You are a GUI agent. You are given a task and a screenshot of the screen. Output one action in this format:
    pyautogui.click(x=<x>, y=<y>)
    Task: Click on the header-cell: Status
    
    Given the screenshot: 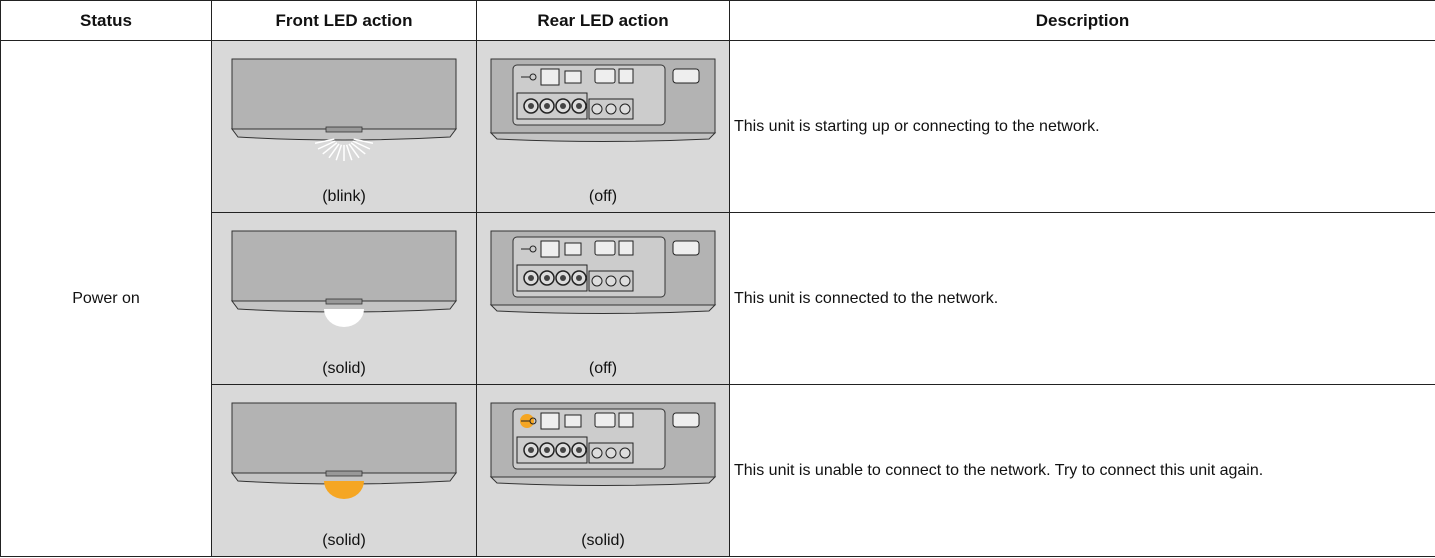 What is the action you would take?
    pyautogui.click(x=106, y=20)
    